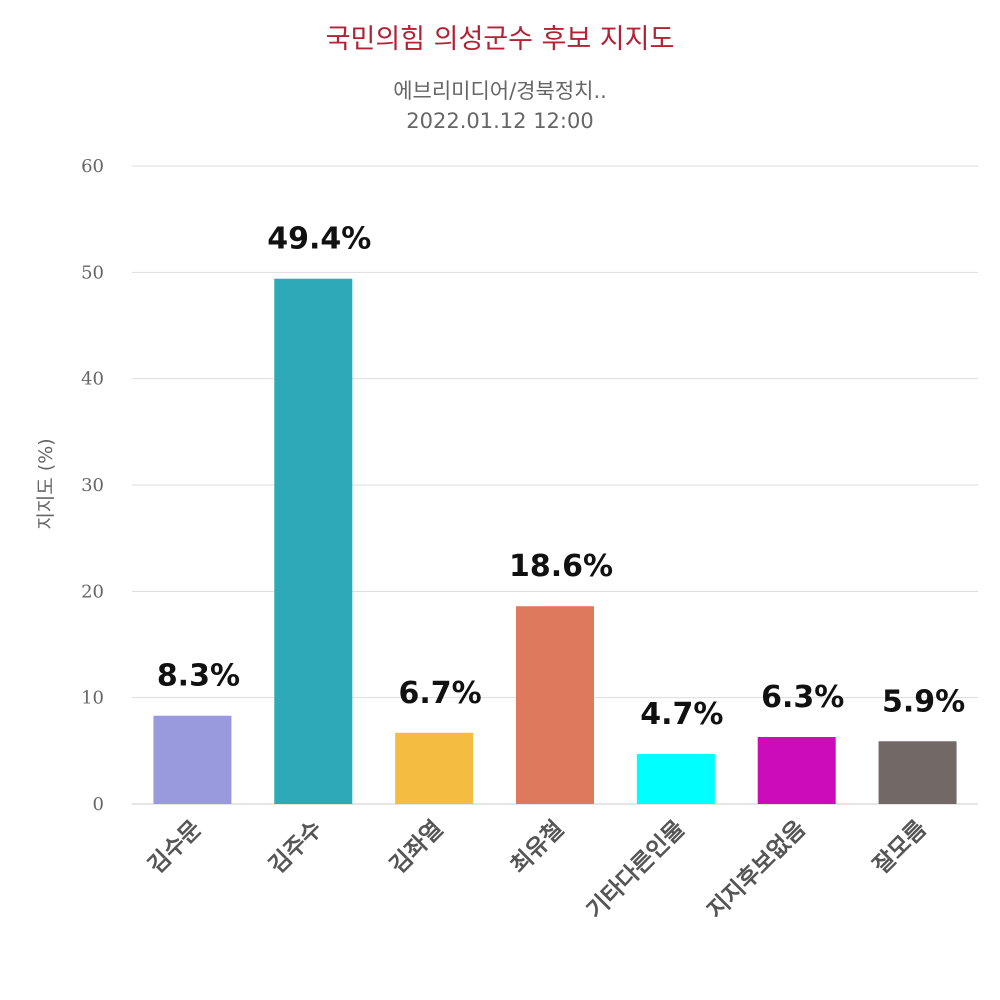 This screenshot has height=1000, width=1000. What do you see at coordinates (198, 676) in the screenshot?
I see `data-label: 8.3%` at bounding box center [198, 676].